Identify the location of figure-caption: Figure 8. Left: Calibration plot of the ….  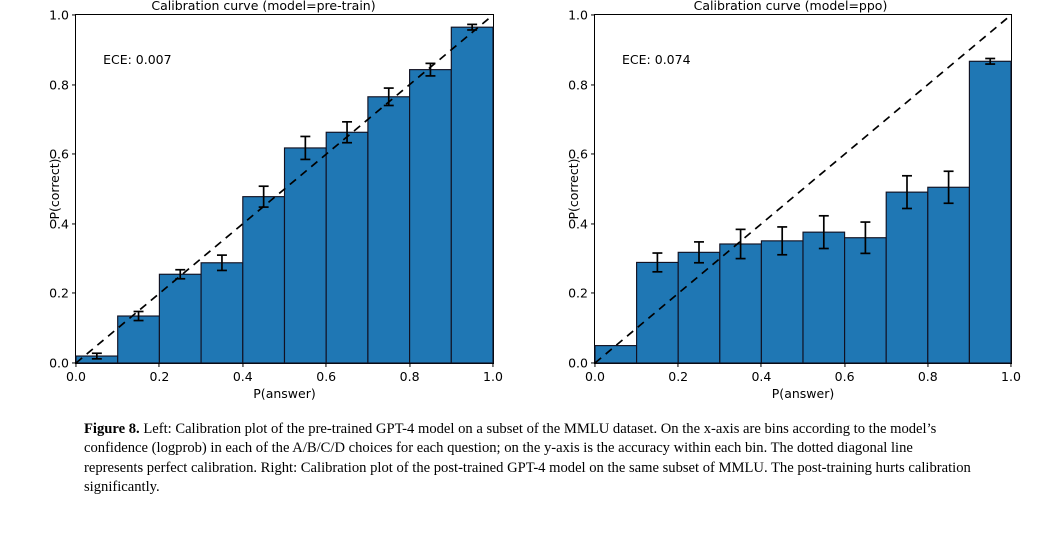
(528, 459).